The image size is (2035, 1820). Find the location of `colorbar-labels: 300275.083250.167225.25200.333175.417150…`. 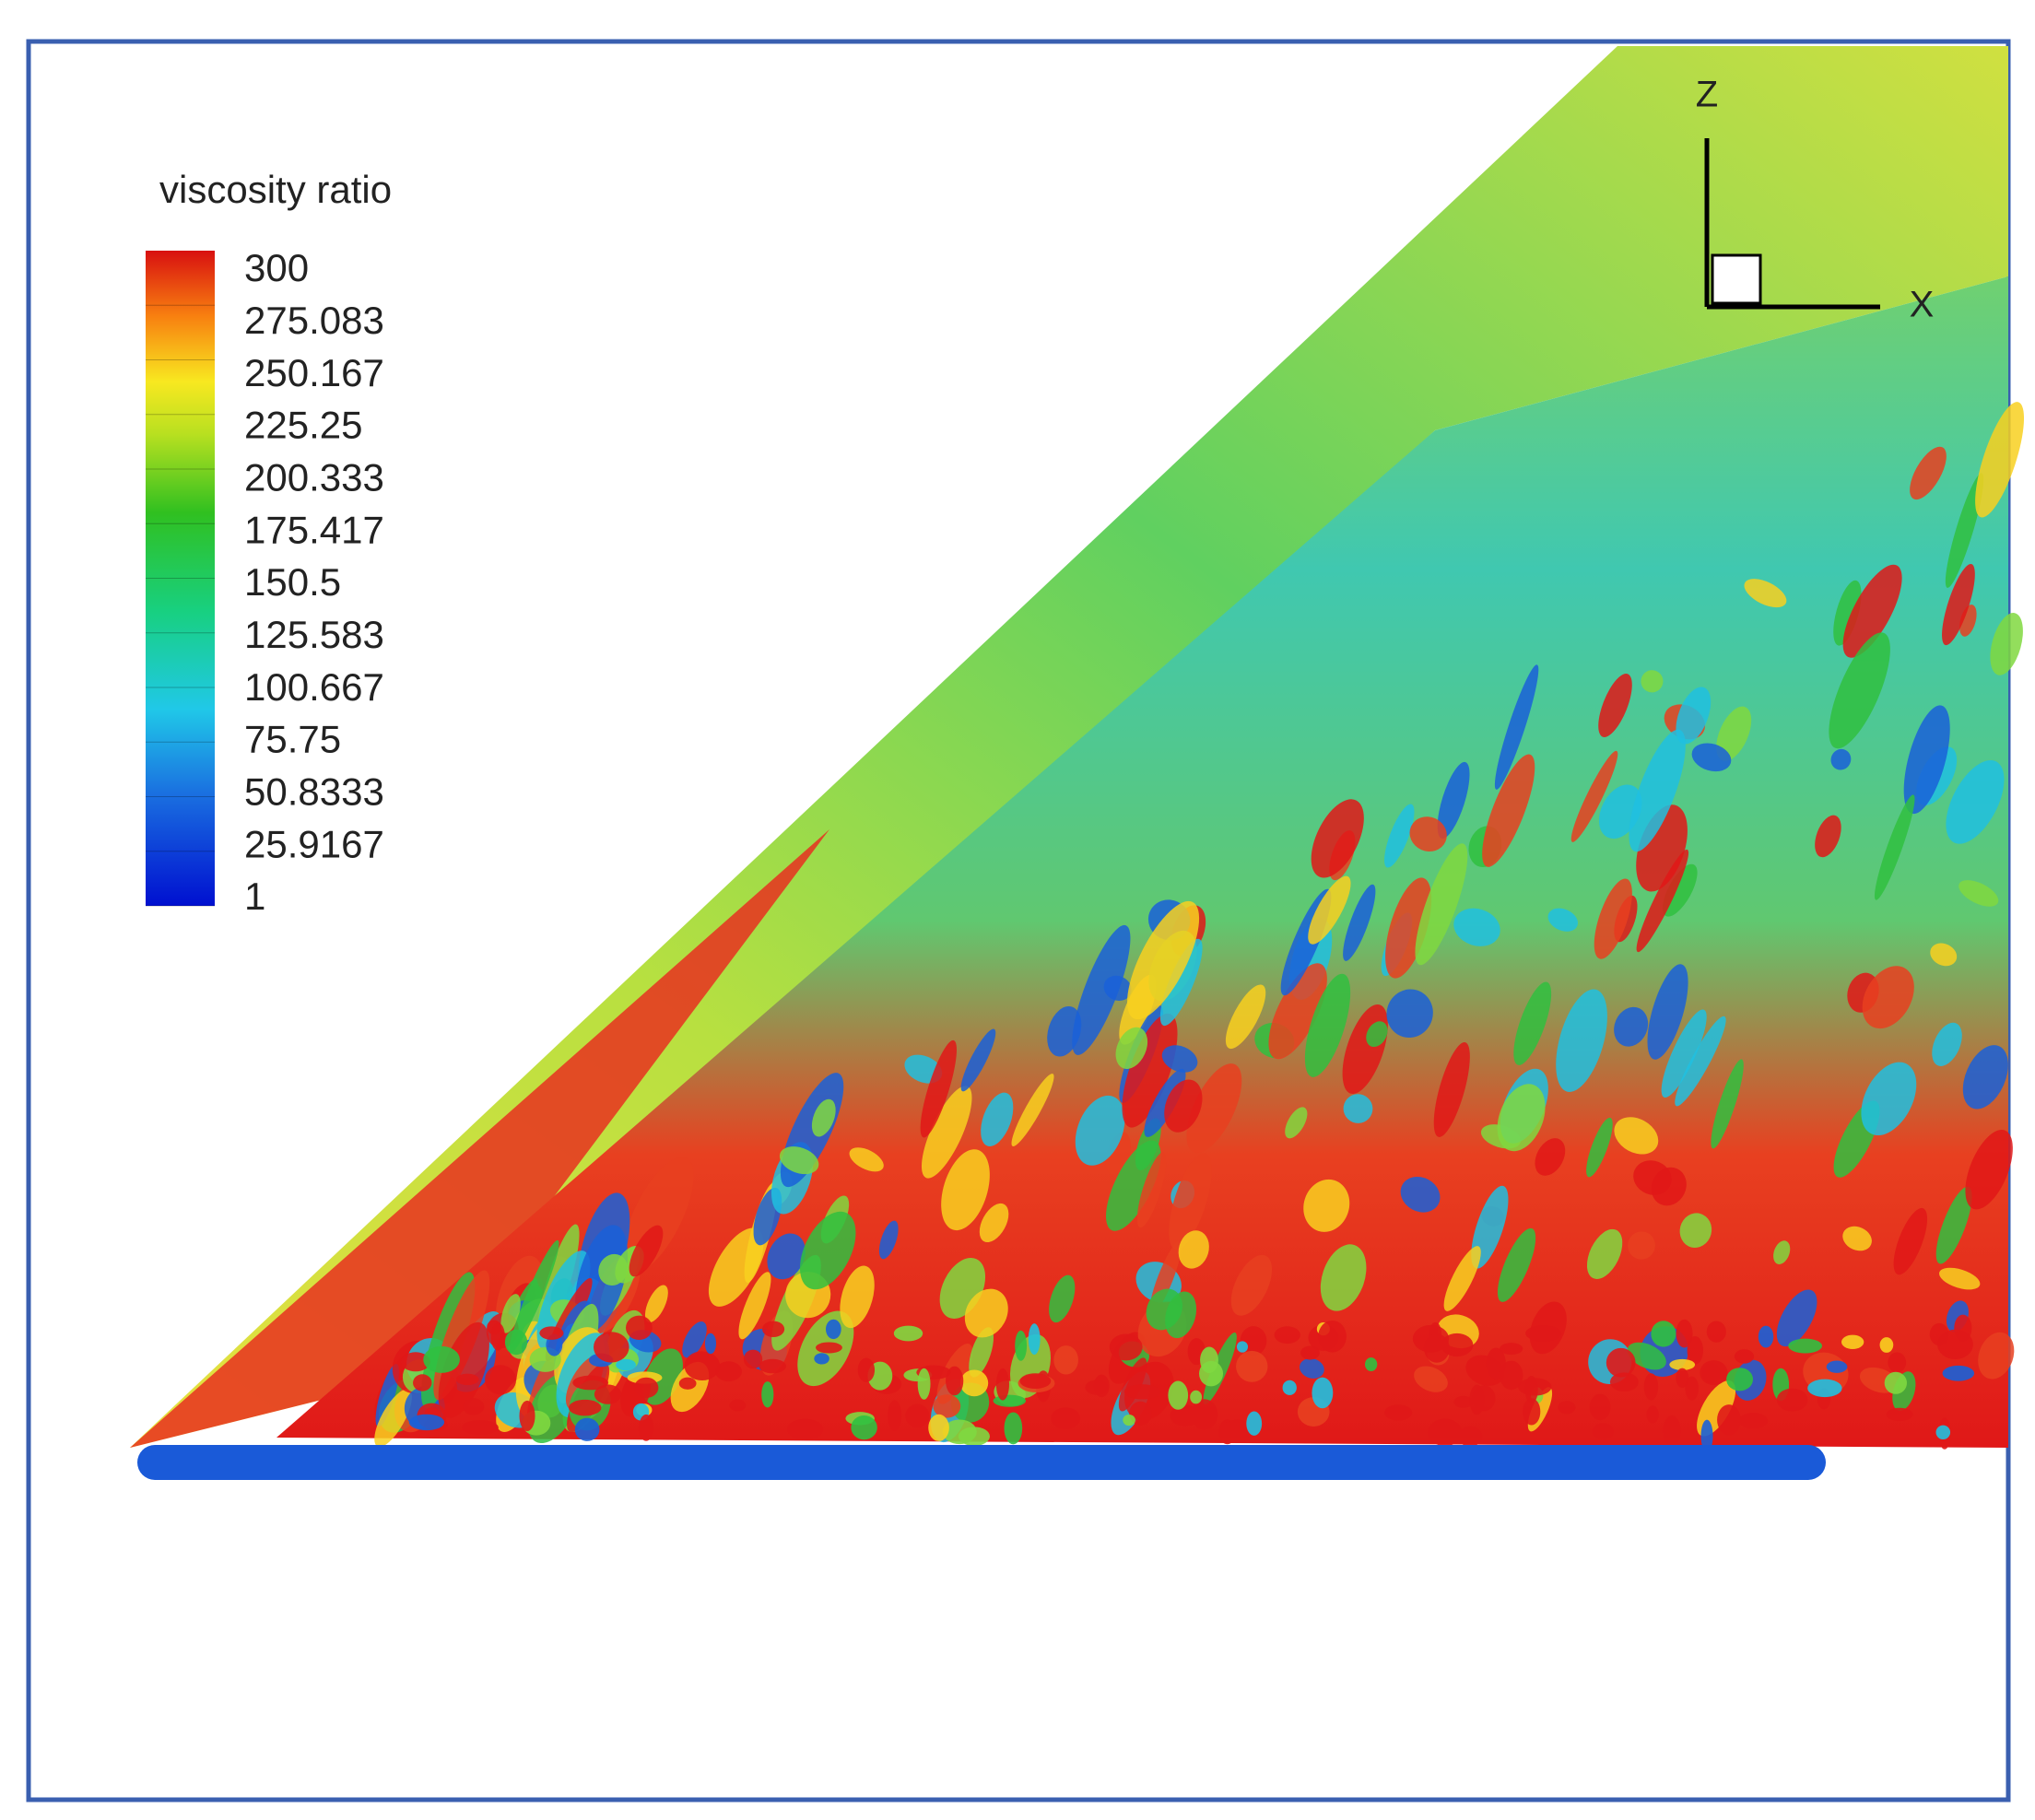

colorbar-labels: 300275.083250.167225.25200.333175.417150… is located at coordinates (265, 582).